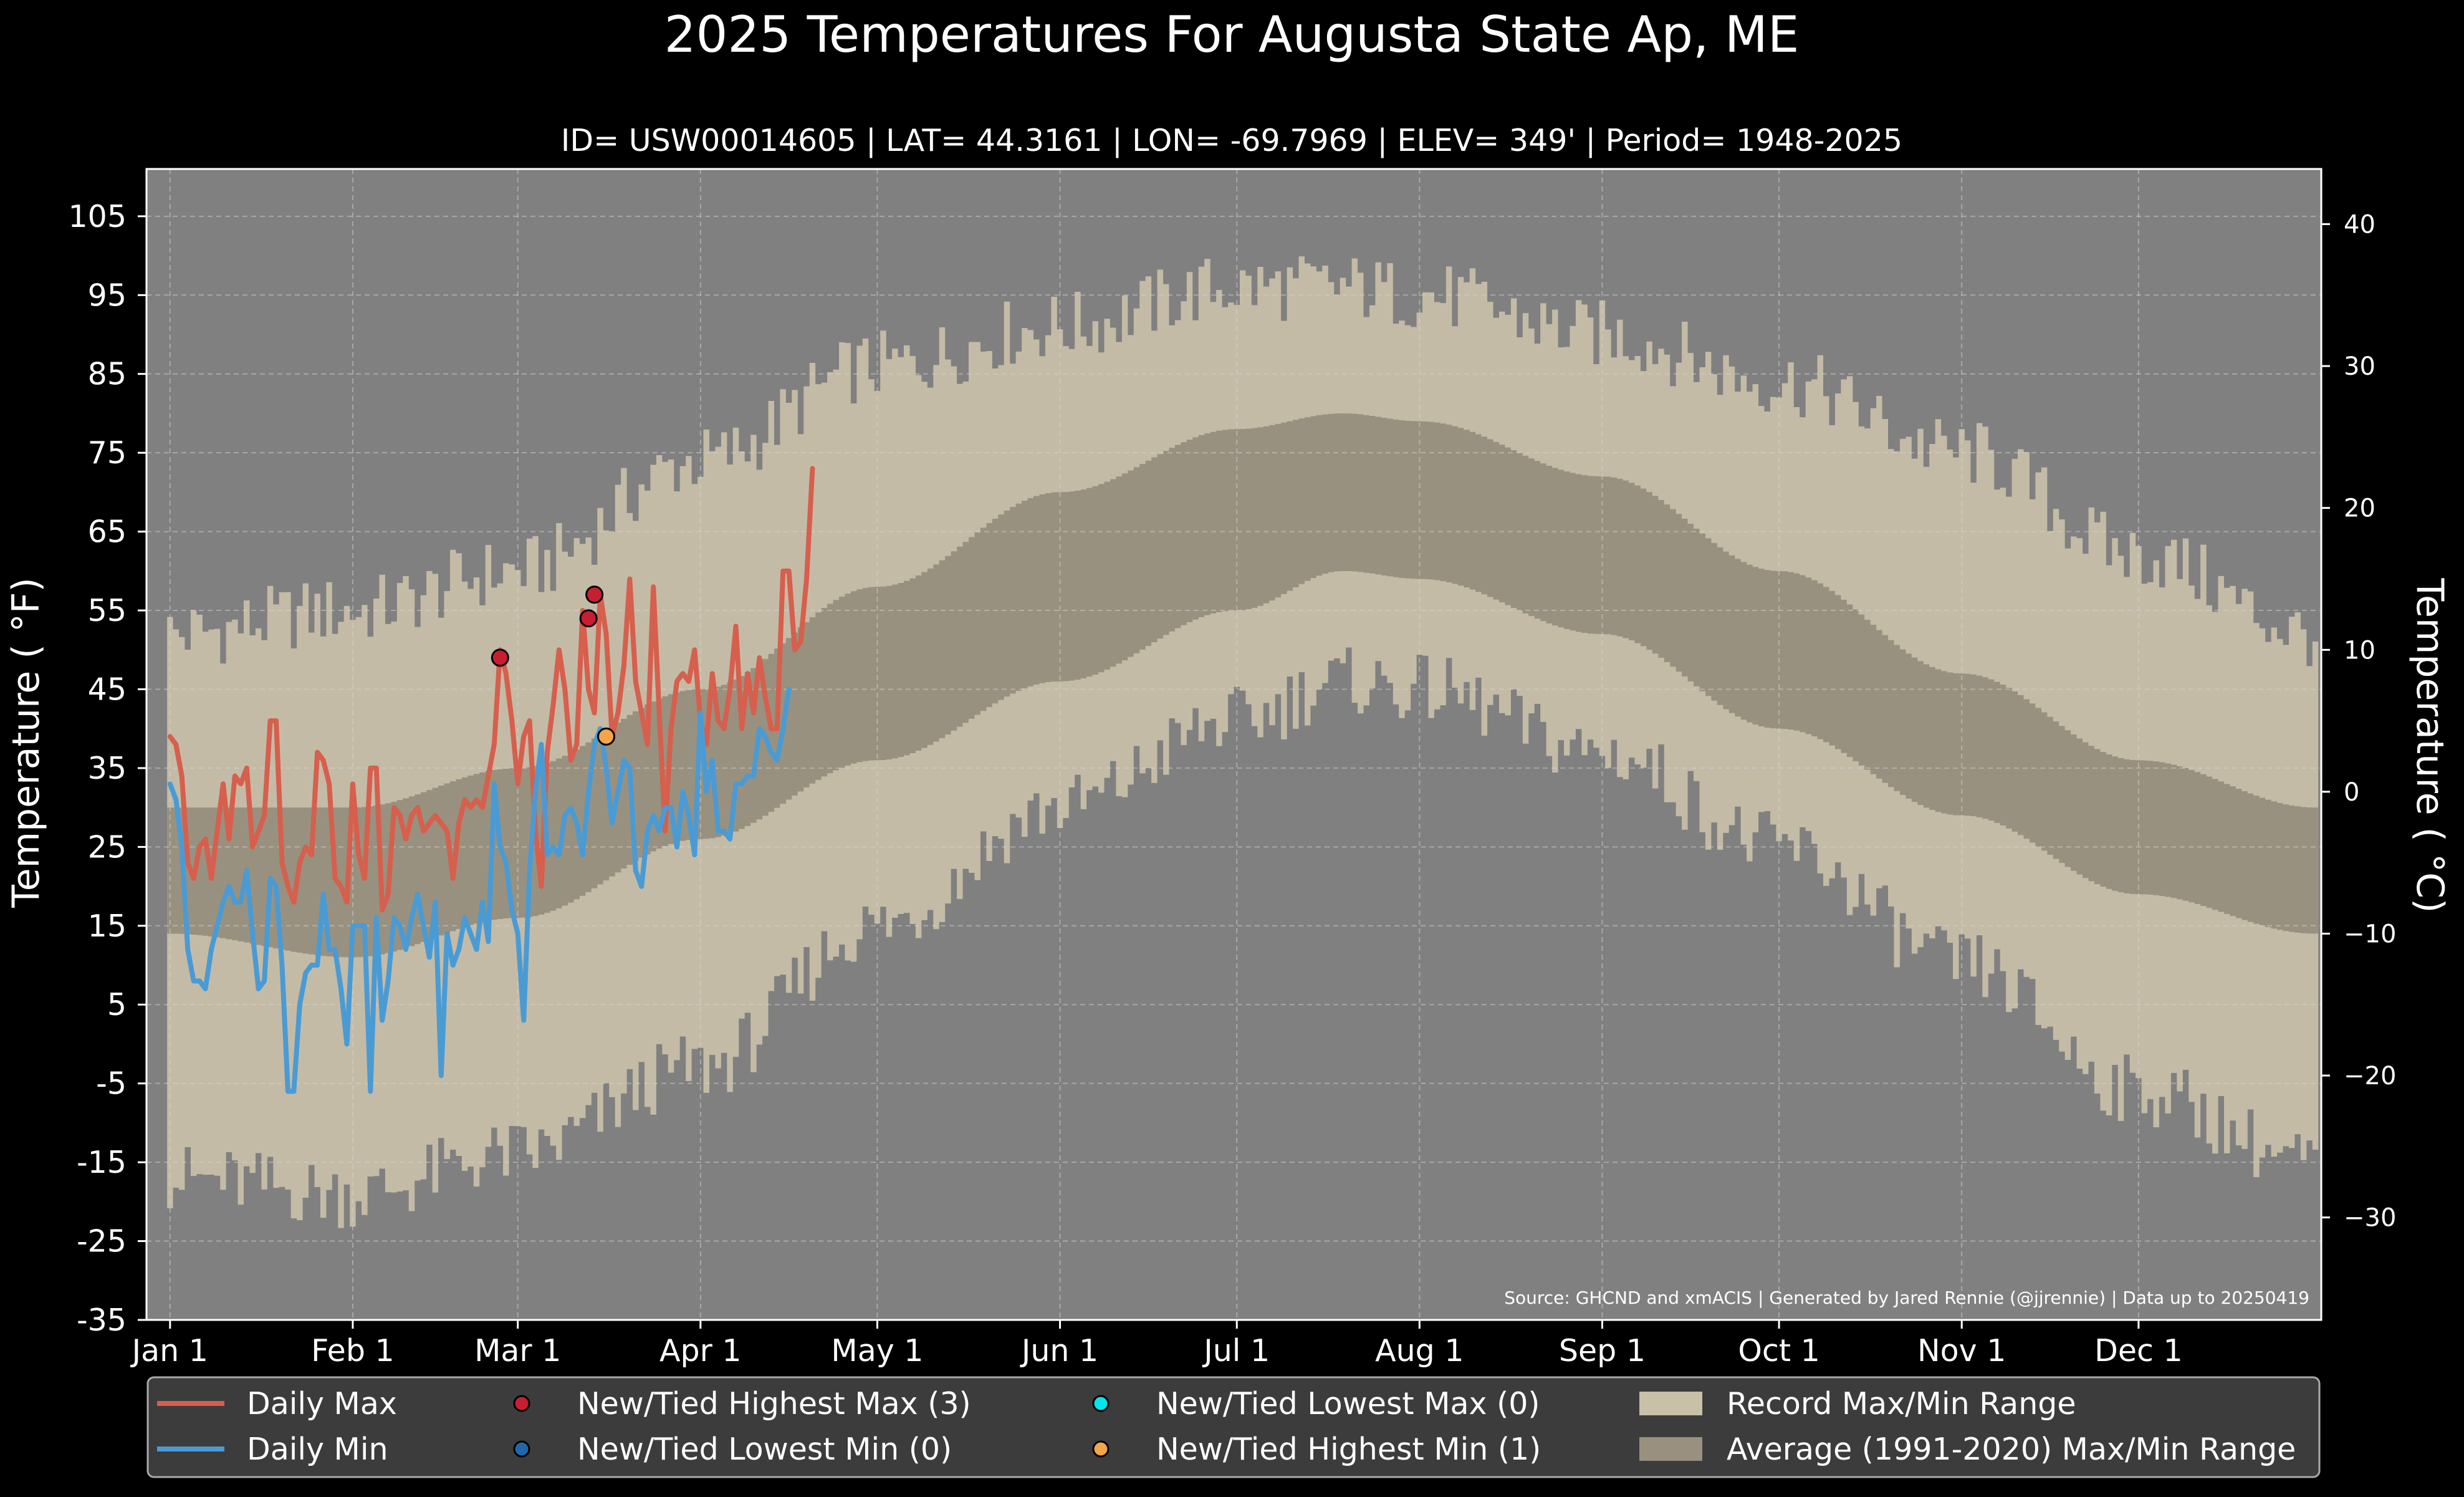 The image size is (2464, 1497). What do you see at coordinates (107, 453) in the screenshot?
I see `y-tick-label-fahrenheit: 75` at bounding box center [107, 453].